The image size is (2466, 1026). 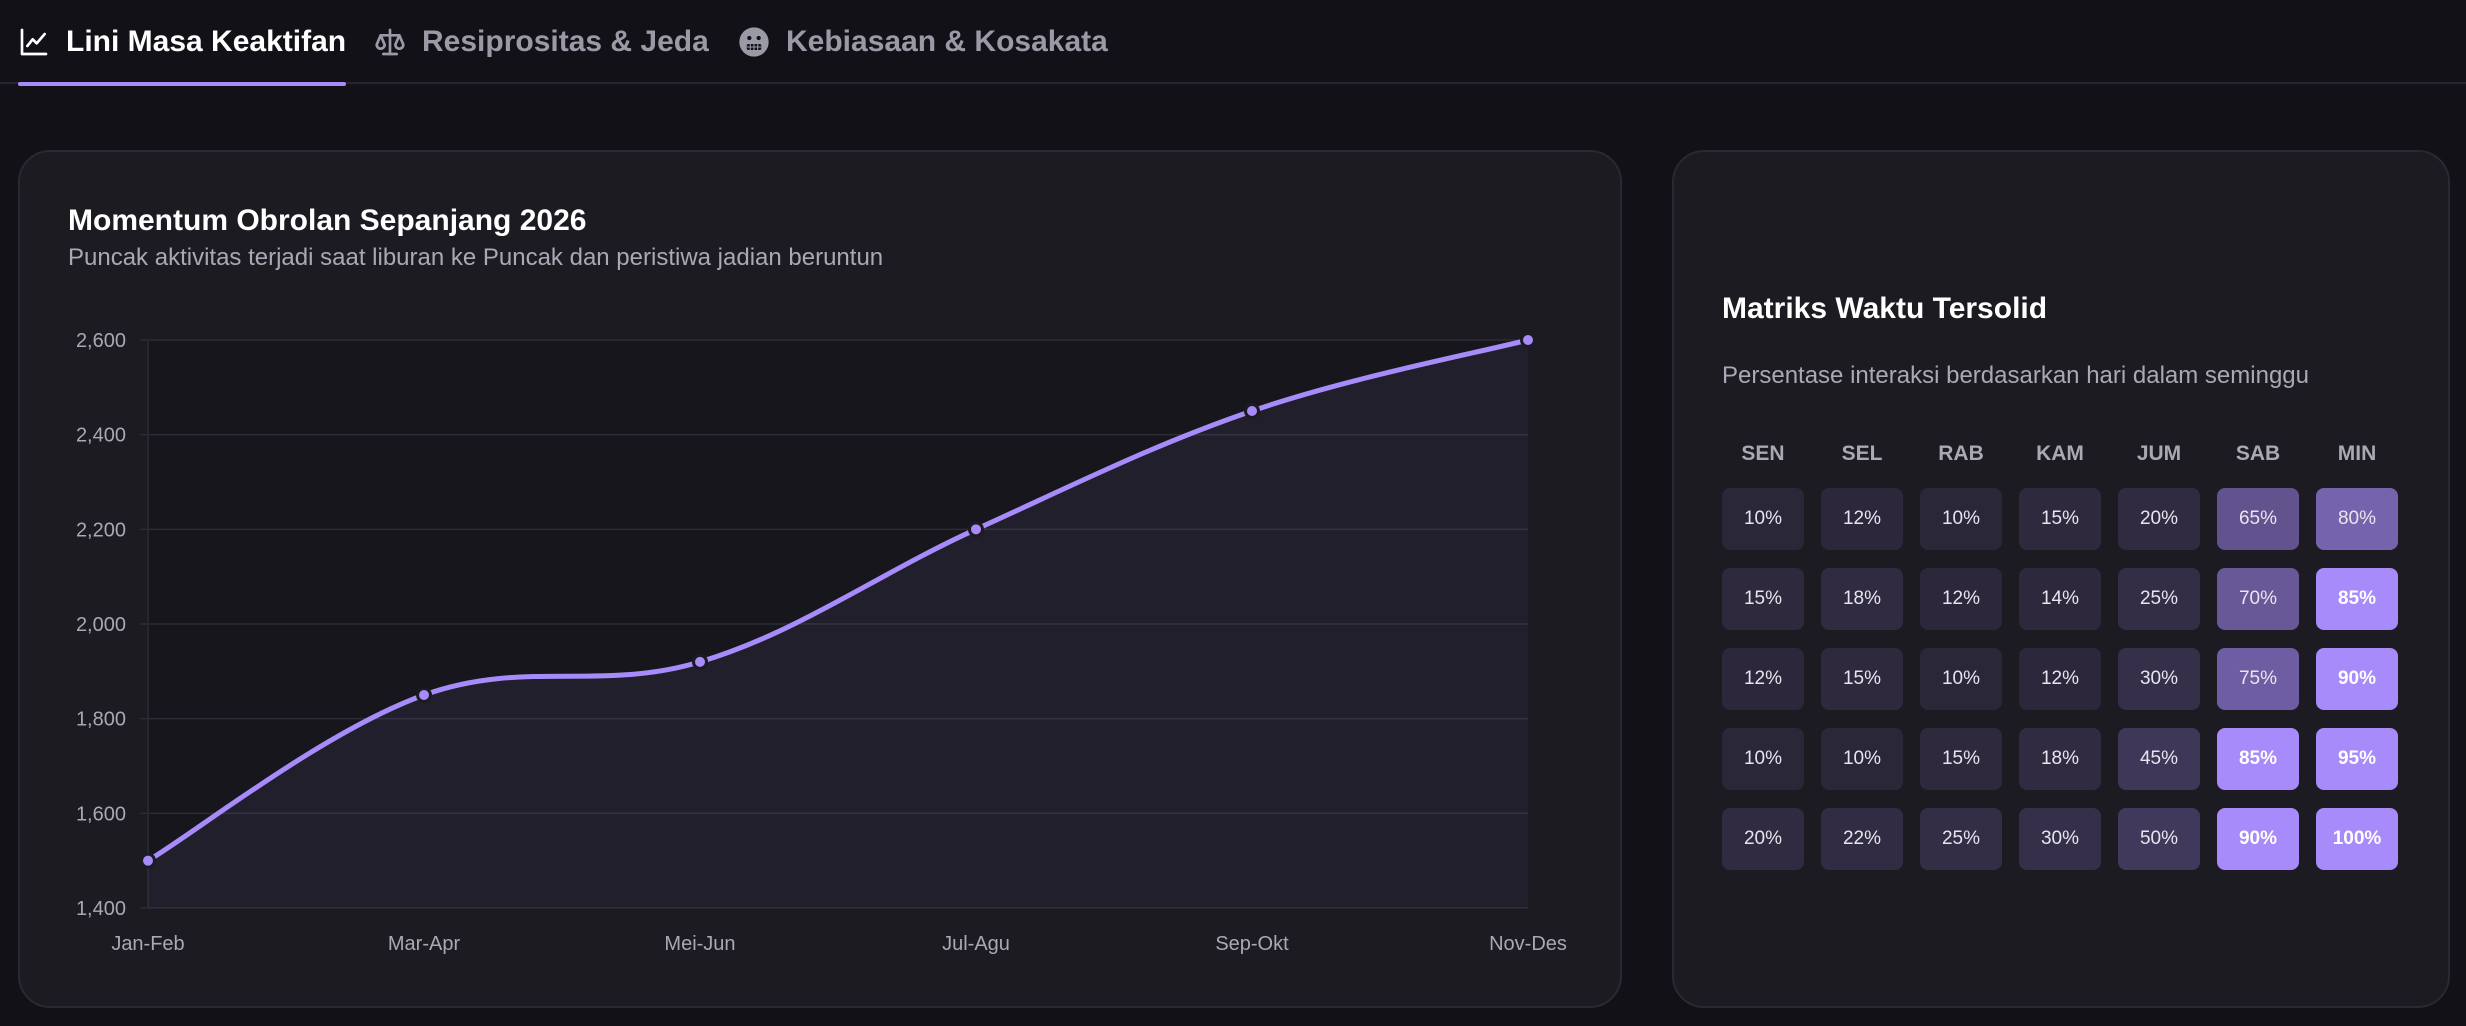 I want to click on matrix-cell: 45%, so click(x=2159, y=759).